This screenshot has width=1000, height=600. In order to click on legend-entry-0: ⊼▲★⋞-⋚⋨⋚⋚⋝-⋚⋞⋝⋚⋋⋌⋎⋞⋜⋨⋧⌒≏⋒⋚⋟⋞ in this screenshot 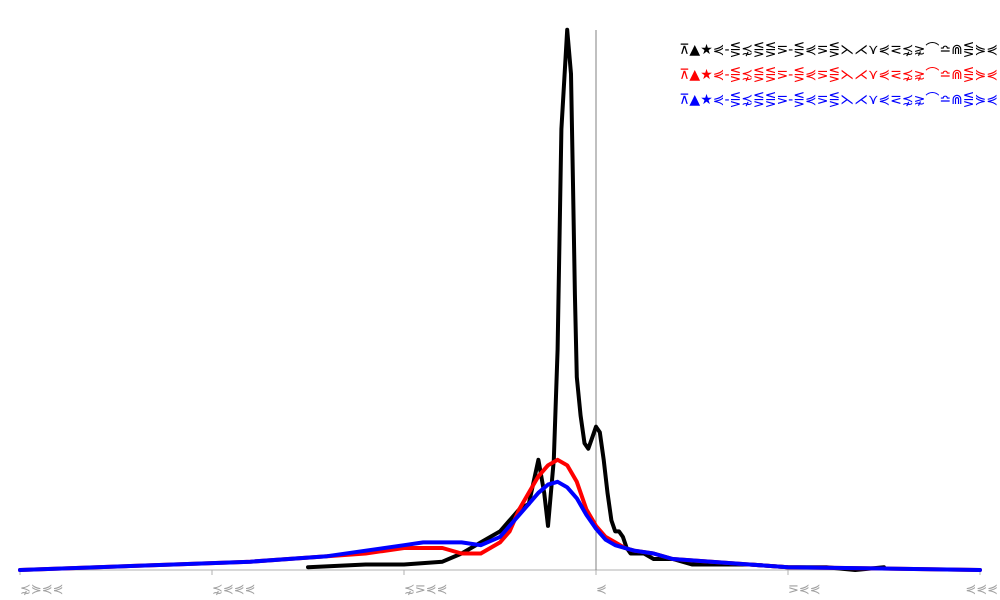, I will do `click(838, 50)`.